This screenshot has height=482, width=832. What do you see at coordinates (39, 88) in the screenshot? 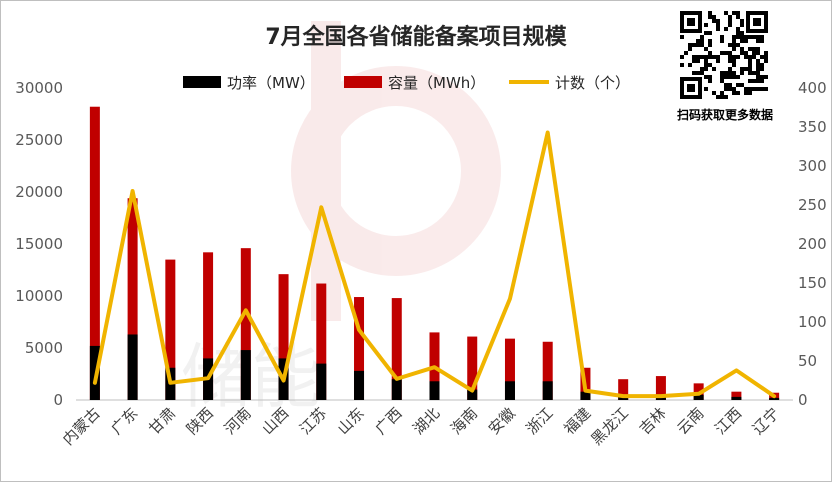
I see `y-left-tick-label: 30000` at bounding box center [39, 88].